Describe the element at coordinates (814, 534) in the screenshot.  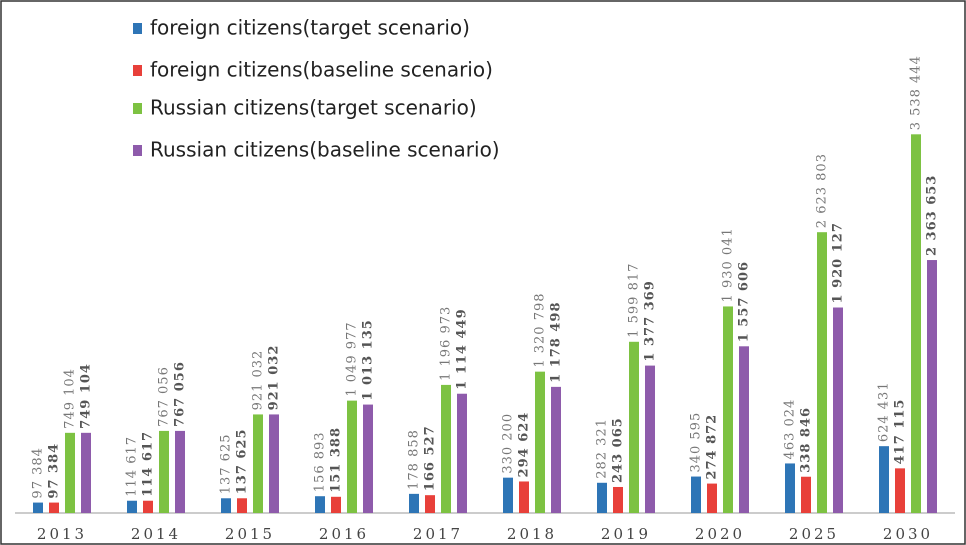
I see `x-tick-label: 2025` at that location.